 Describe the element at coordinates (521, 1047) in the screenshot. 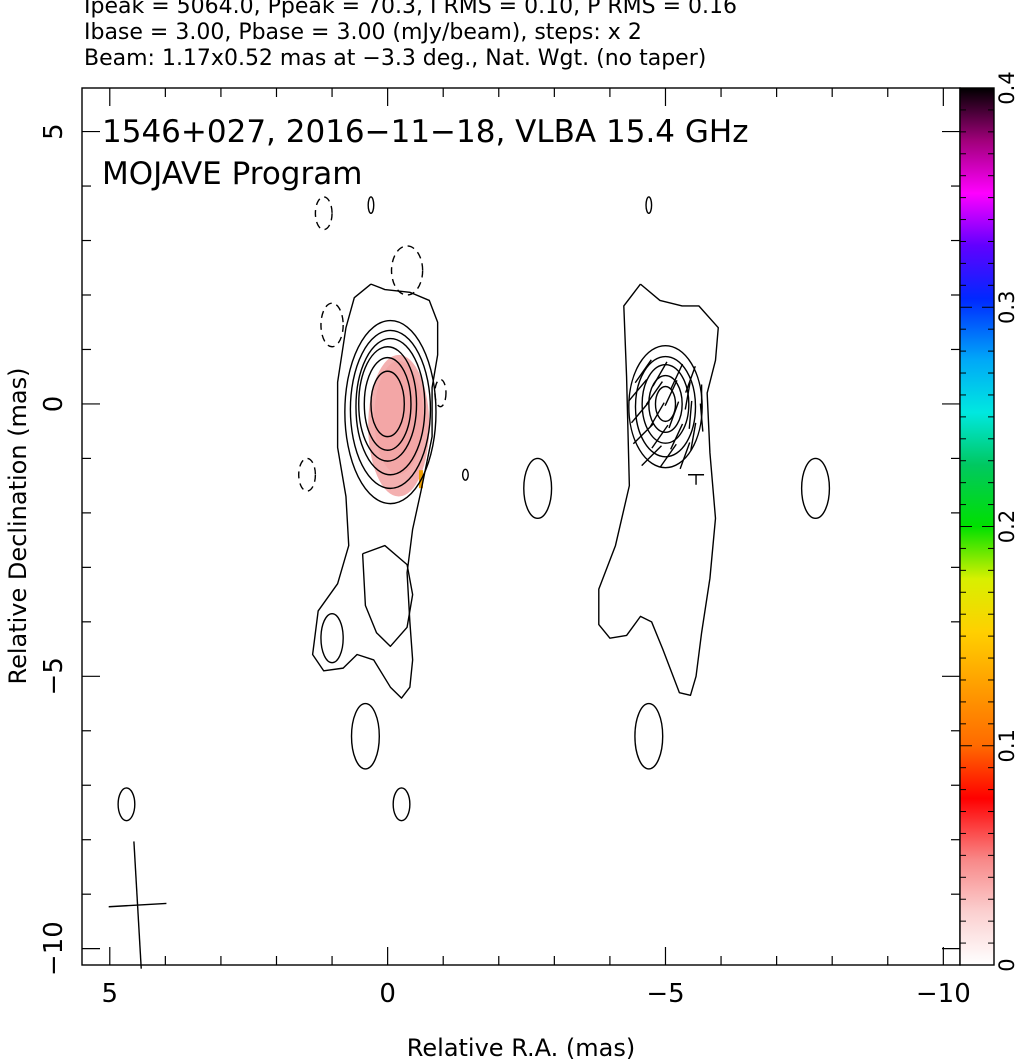

I see `x-axis-label: Relative R.A. (mas)` at that location.